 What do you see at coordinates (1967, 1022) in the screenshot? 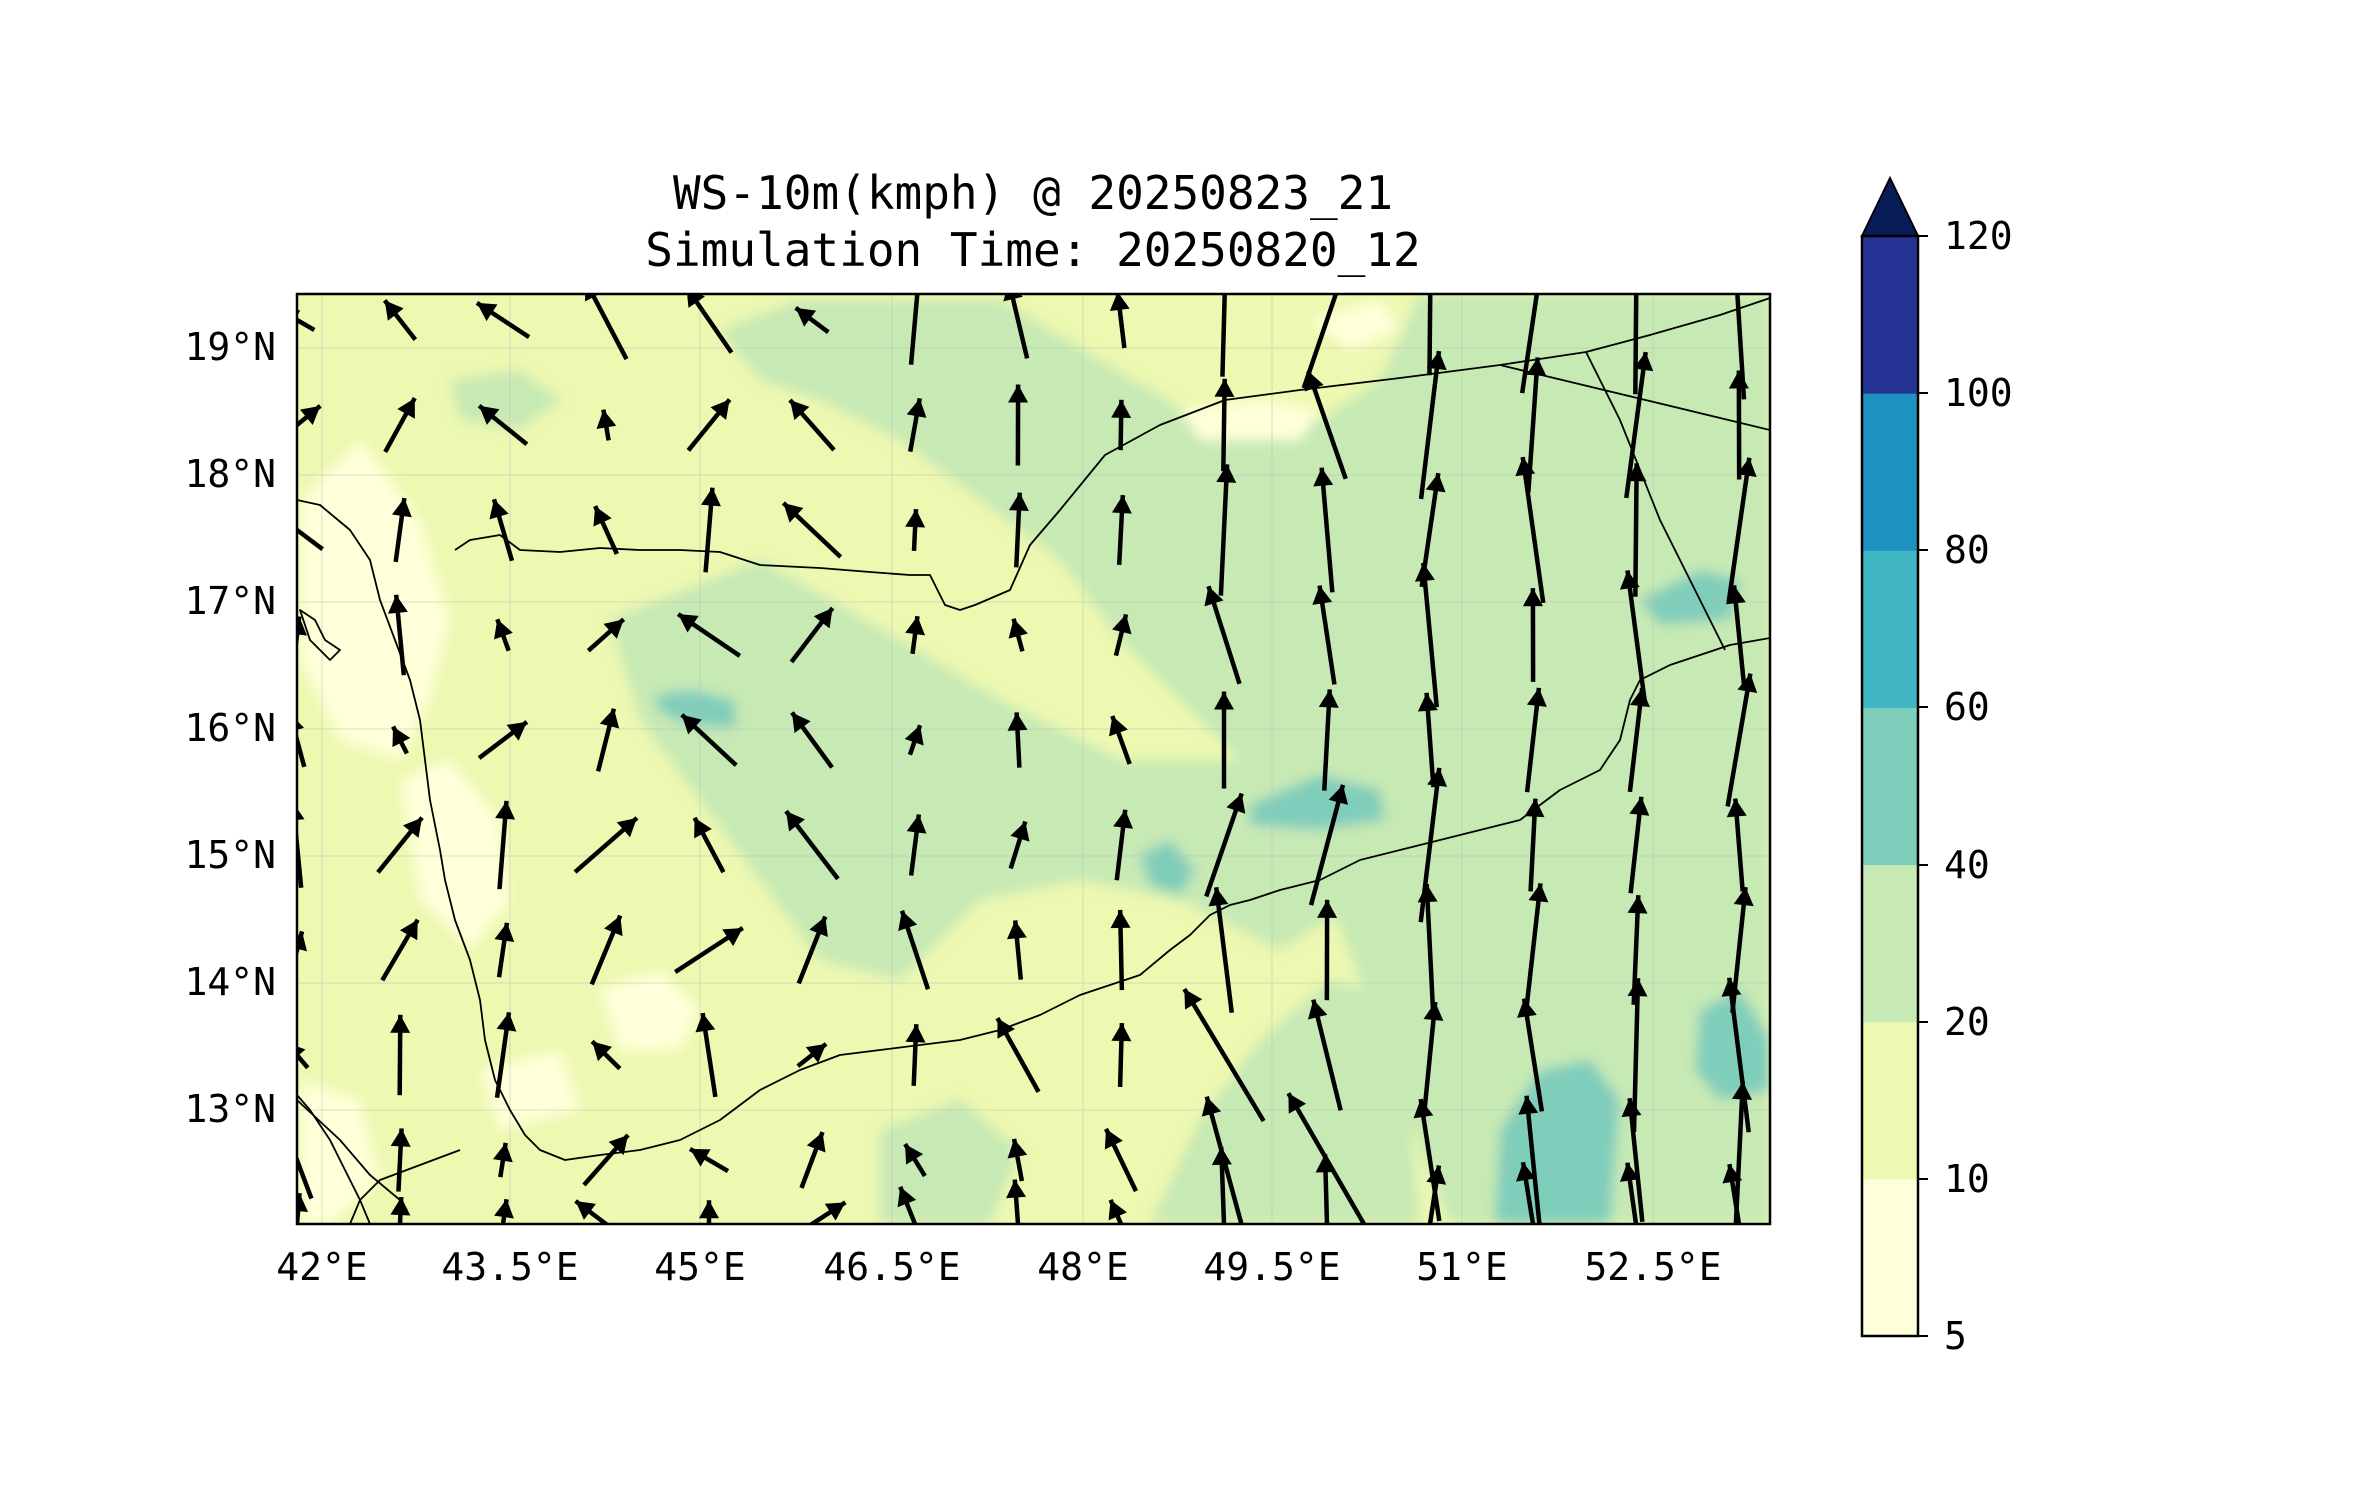
I see `colorbar-label: 20` at bounding box center [1967, 1022].